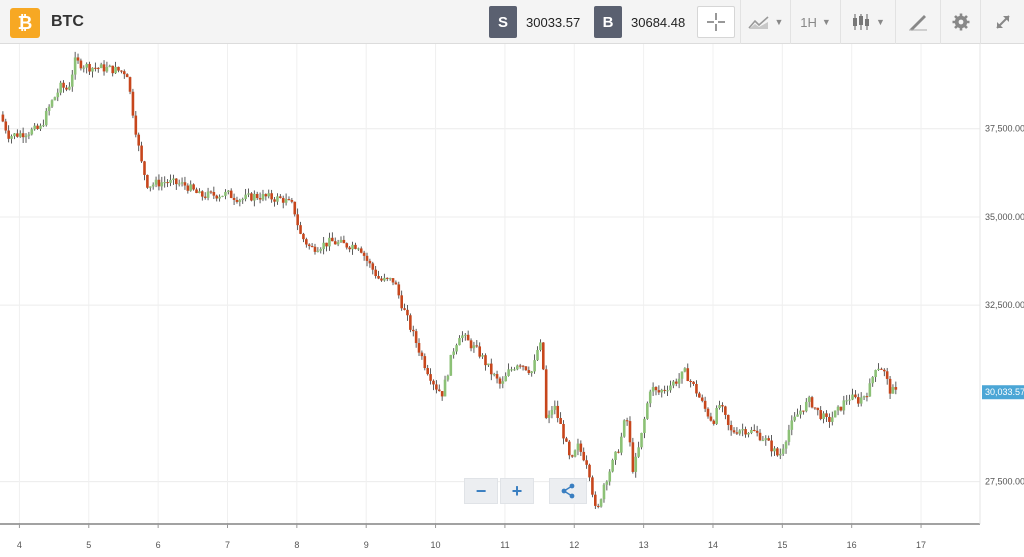  Describe the element at coordinates (1004, 392) in the screenshot. I see `last-price-label: 30,033.57` at that location.